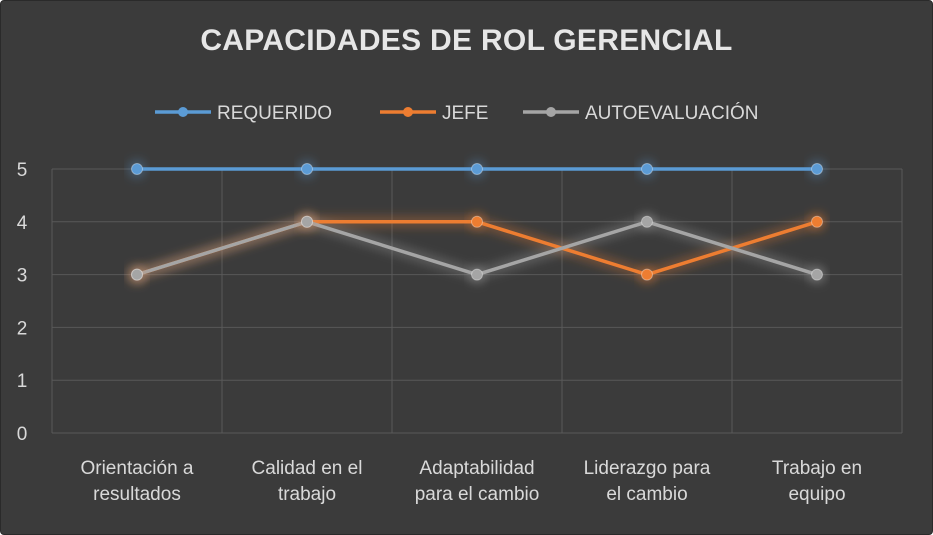 This screenshot has width=933, height=535. I want to click on legend-label: AUTOEVALUACIÓN, so click(672, 113).